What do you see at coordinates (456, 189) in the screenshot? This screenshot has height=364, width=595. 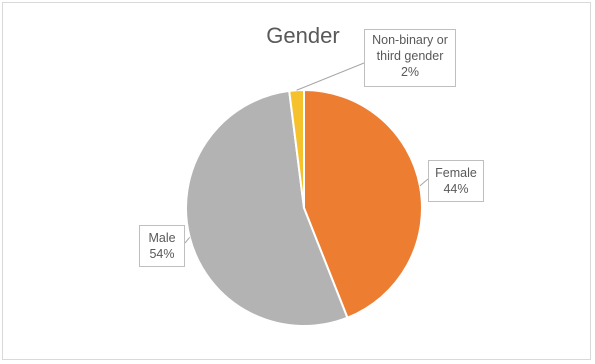 I see `data-label-female-value: 44%` at bounding box center [456, 189].